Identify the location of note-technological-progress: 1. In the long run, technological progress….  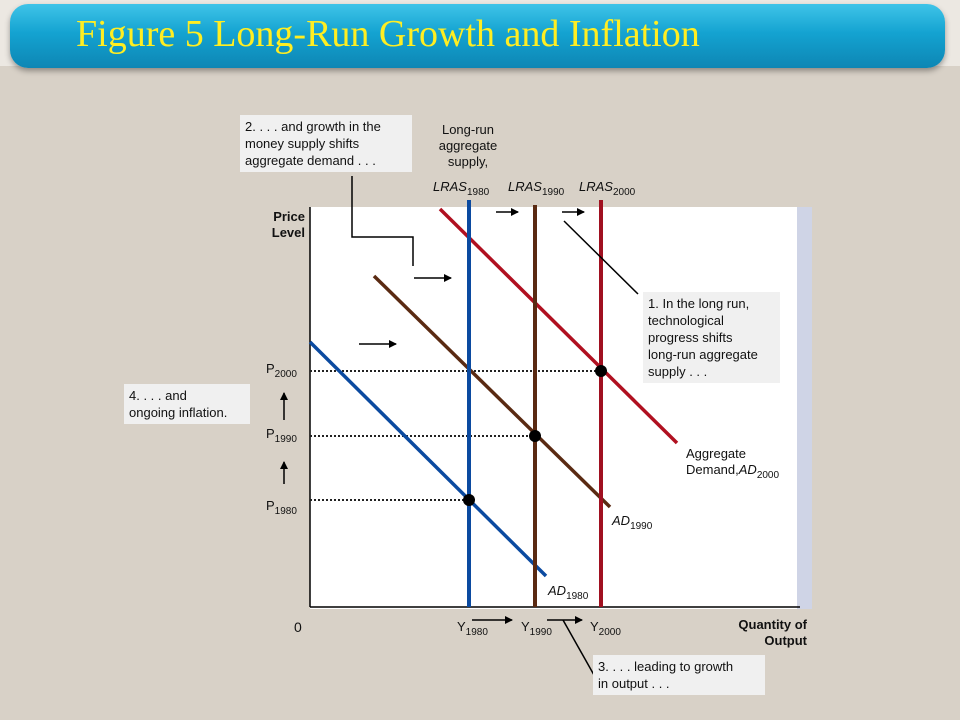
(711, 337).